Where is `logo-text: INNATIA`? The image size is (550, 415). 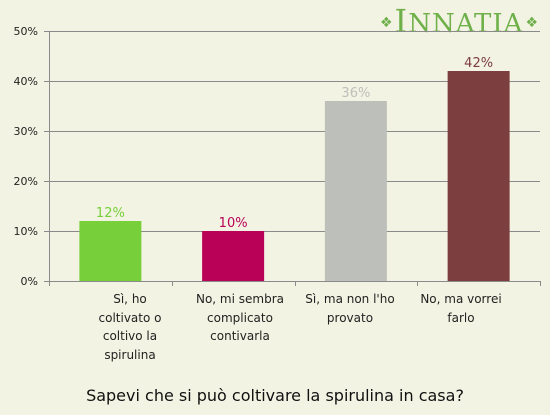 logo-text: INNATIA is located at coordinates (459, 21).